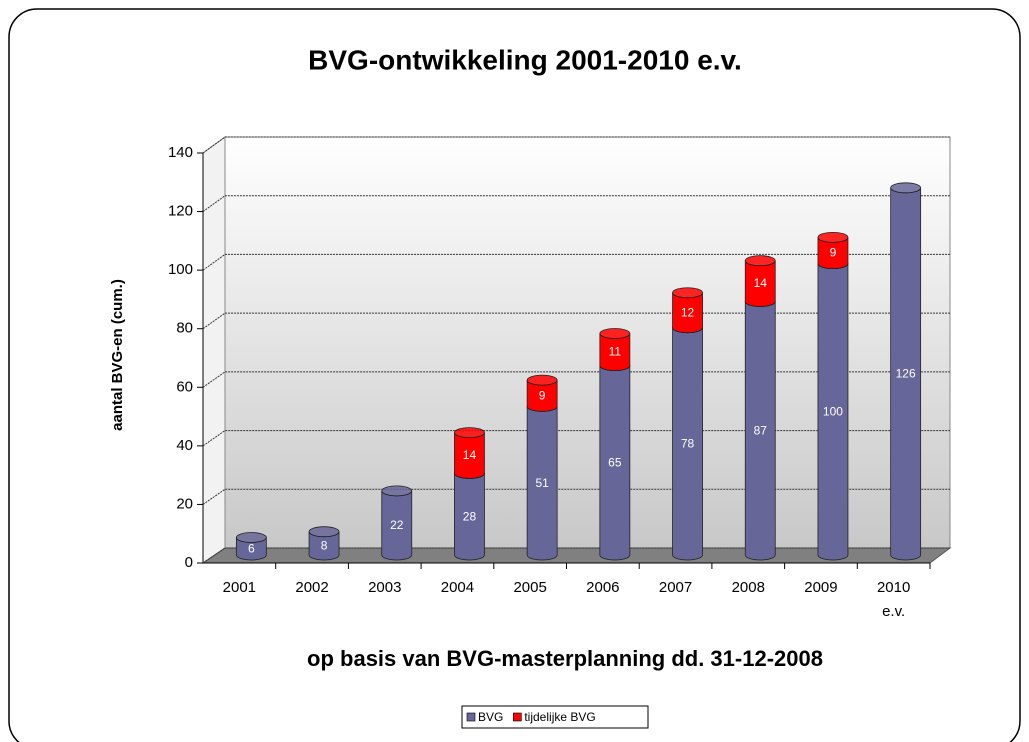  Describe the element at coordinates (180, 152) in the screenshot. I see `y-tick-label: 140` at that location.